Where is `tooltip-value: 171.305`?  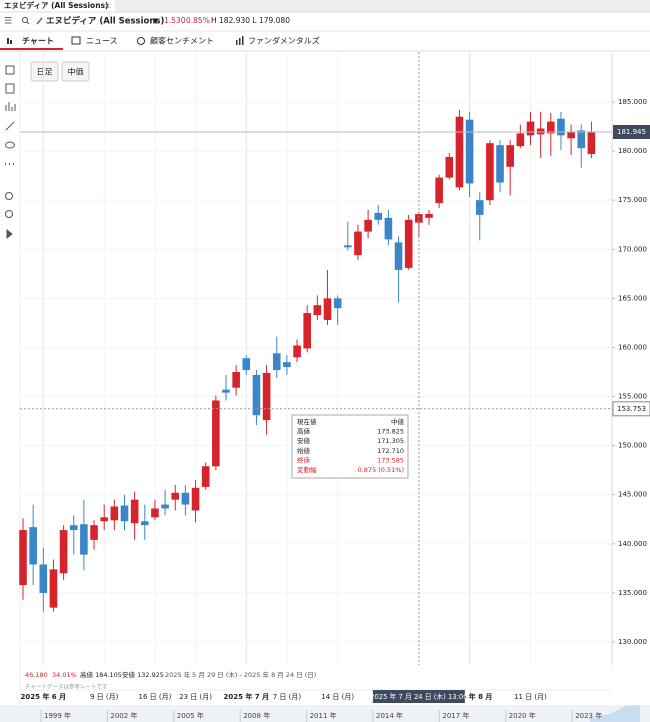 tooltip-value: 171.305 is located at coordinates (390, 441).